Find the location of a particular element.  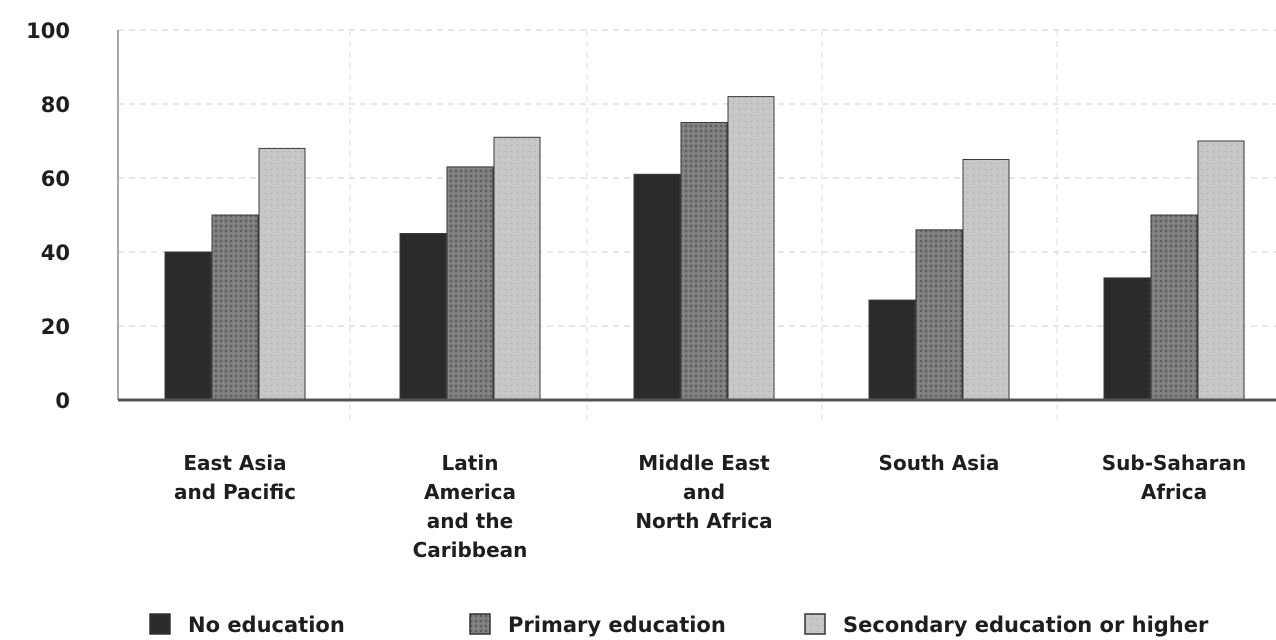

y-tick-label: 20 is located at coordinates (55, 327).